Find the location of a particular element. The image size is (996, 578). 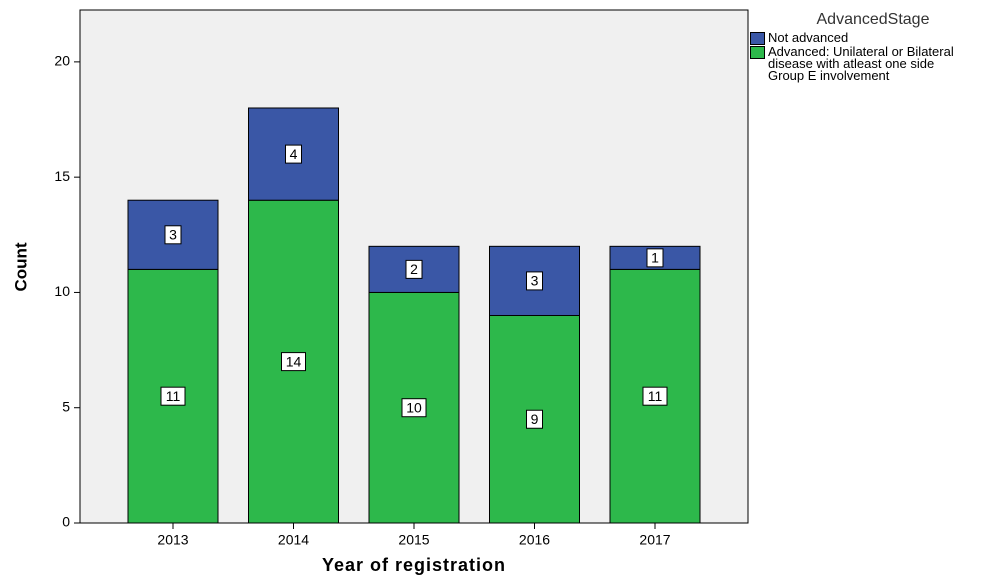

y-tick-label: 5 is located at coordinates (66, 406).